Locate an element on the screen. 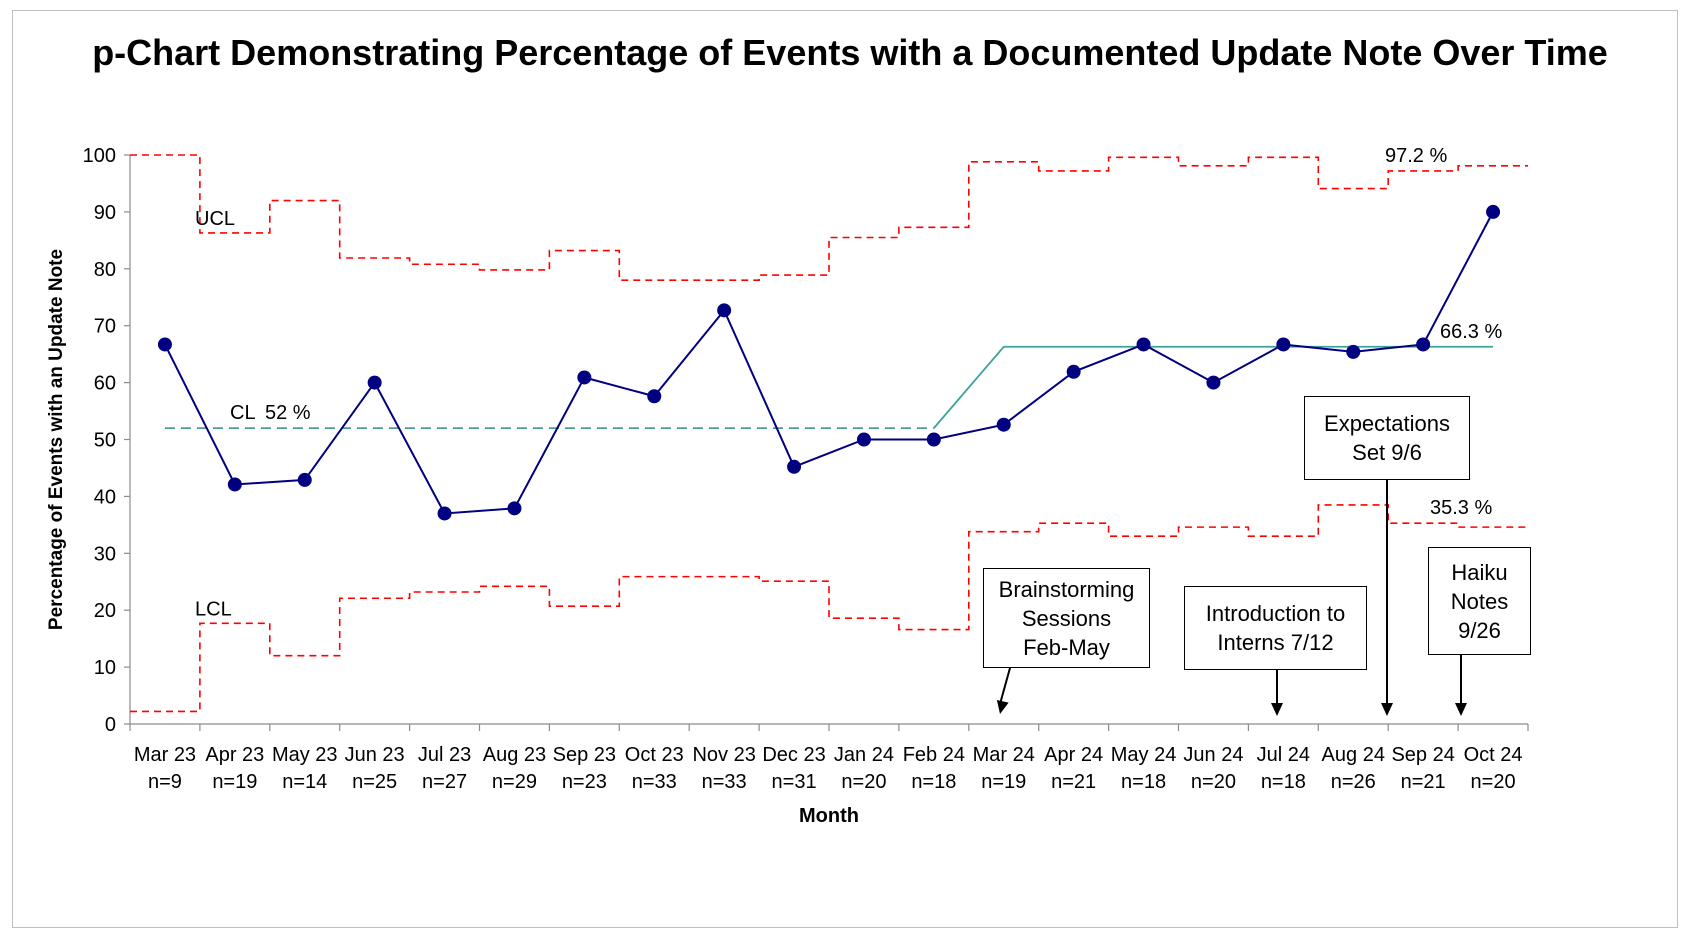 Image resolution: width=1690 pixels, height=938 pixels. annotation-box: Haiku Notes 9/26 is located at coordinates (1479, 601).